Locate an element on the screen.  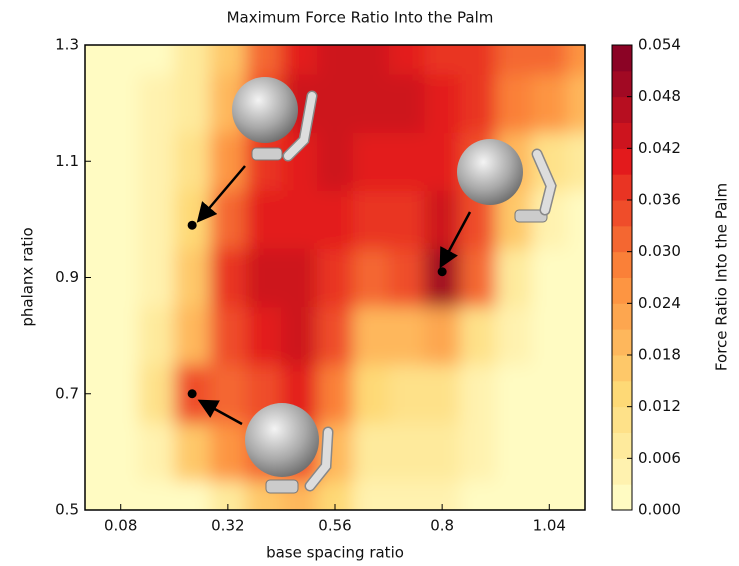
x-tick-label: 0.56 is located at coordinates (334, 526).